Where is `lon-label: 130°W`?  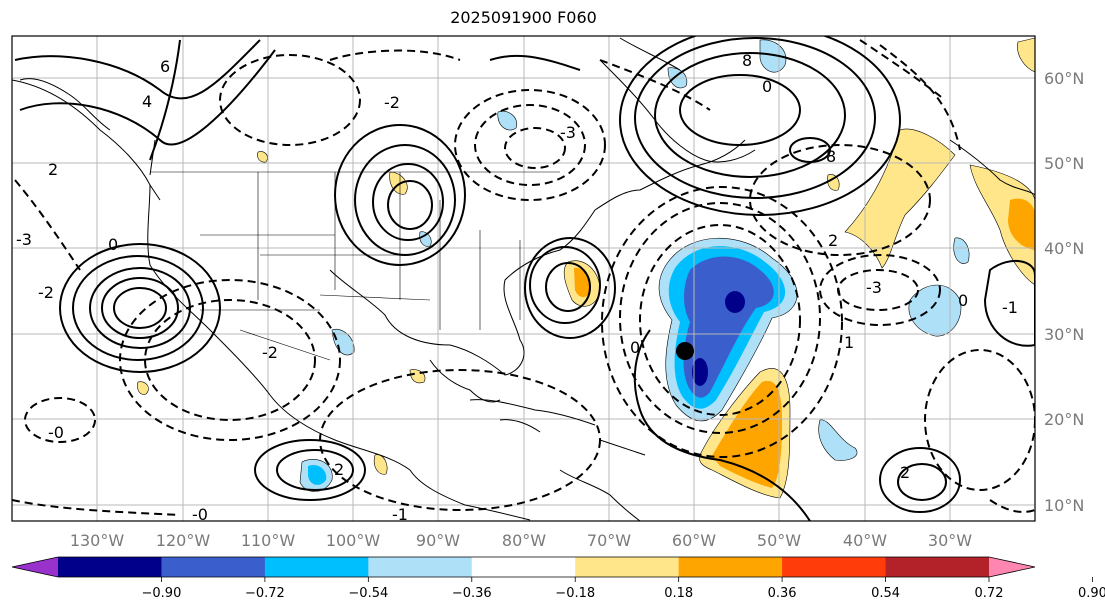 lon-label: 130°W is located at coordinates (97, 540).